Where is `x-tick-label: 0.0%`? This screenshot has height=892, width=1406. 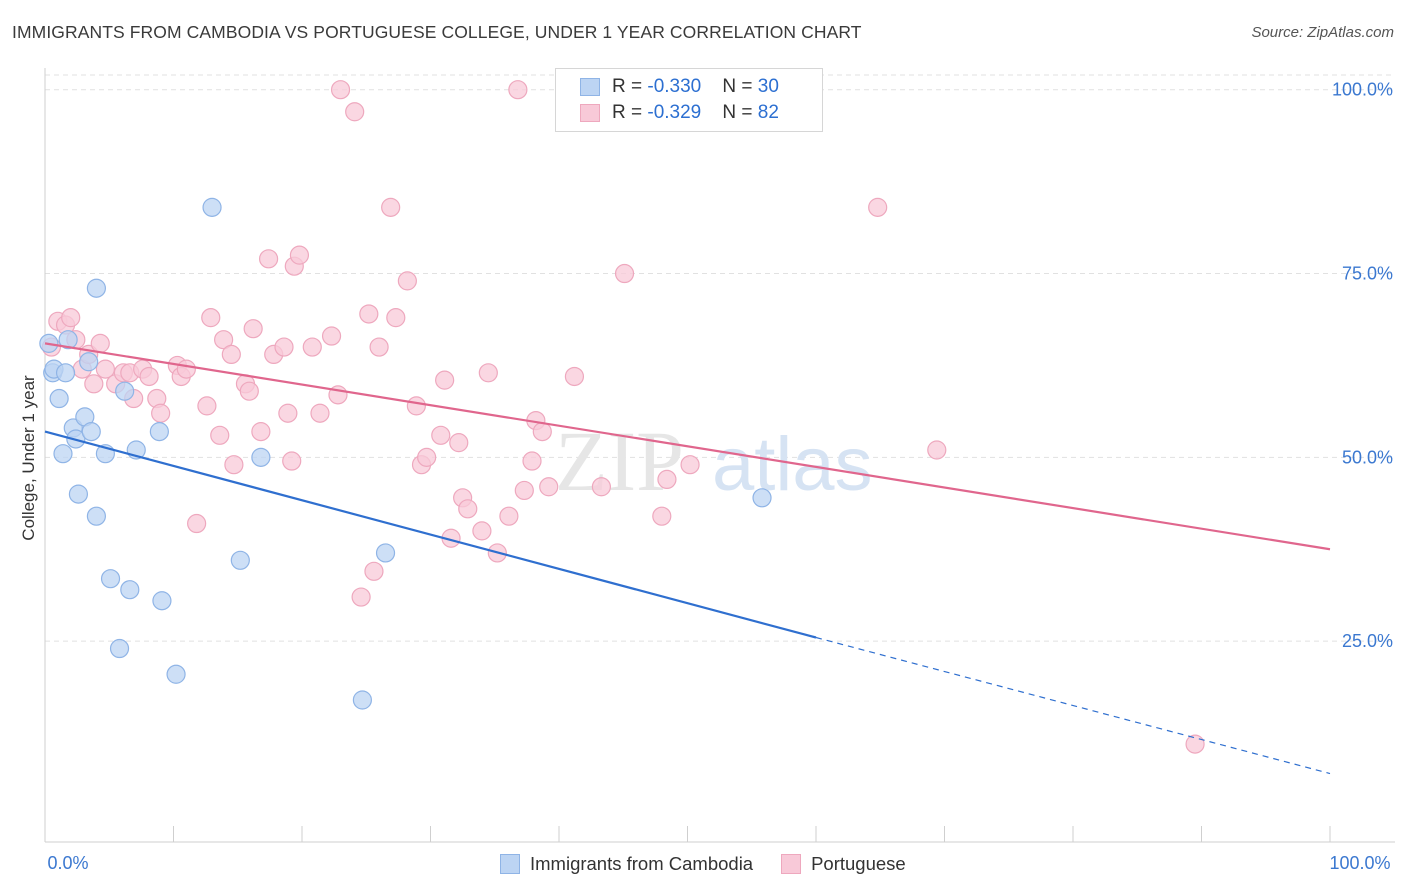
x-tick-label: 0.0% is located at coordinates (67, 863).